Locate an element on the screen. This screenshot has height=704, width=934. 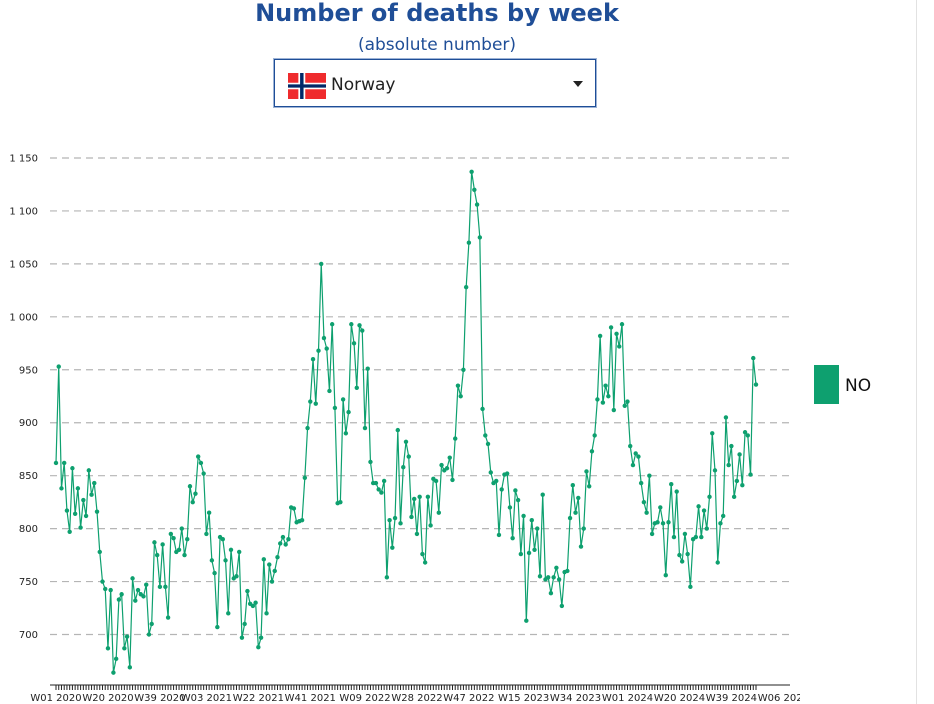
y-tick-label: 700 is located at coordinates (28, 635).